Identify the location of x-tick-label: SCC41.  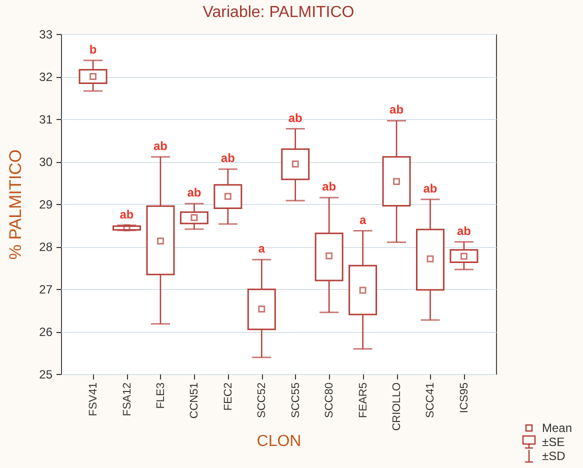
(430, 400).